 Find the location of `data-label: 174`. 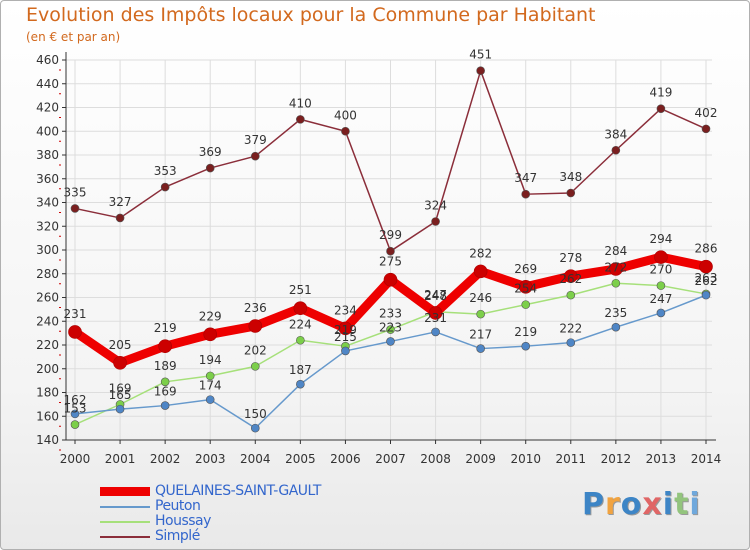

data-label: 174 is located at coordinates (210, 386).